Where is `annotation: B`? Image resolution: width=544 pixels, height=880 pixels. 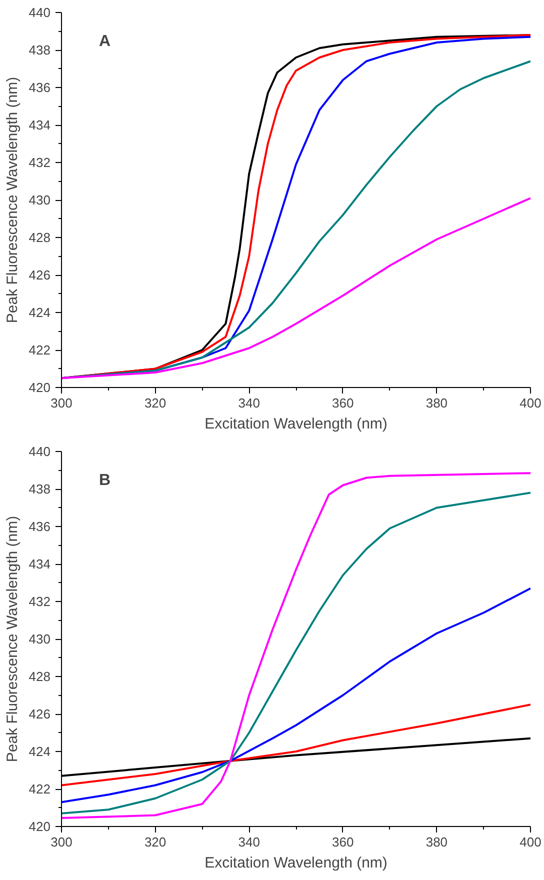 annotation: B is located at coordinates (105, 480).